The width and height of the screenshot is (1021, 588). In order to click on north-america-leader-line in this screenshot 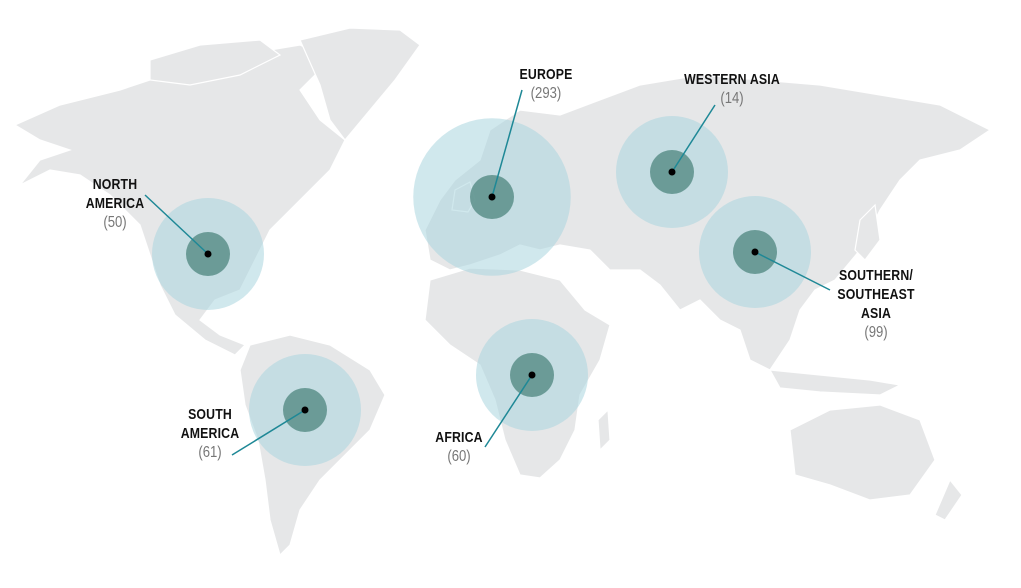, I will do `click(176, 224)`.